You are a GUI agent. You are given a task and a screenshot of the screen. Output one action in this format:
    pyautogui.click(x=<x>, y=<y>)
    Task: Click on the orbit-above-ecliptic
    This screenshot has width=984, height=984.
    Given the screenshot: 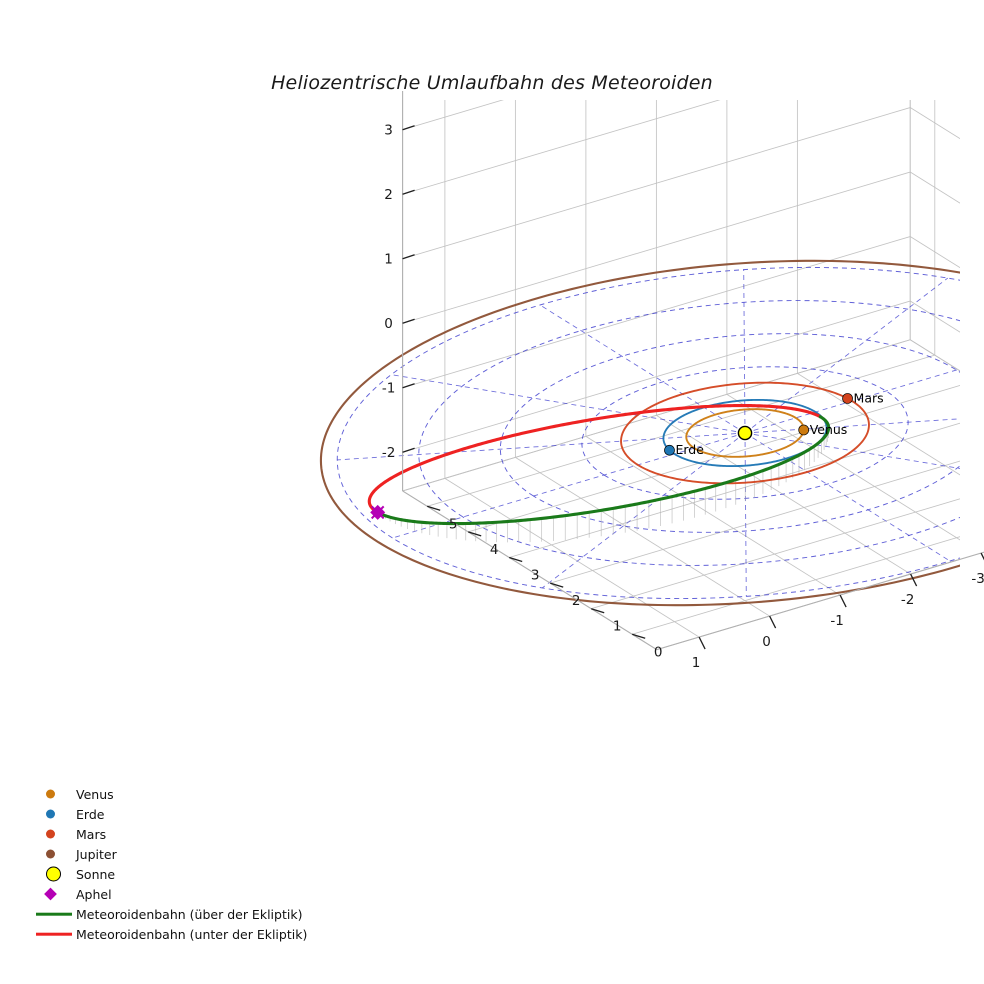 What is the action you would take?
    pyautogui.click(x=603, y=470)
    